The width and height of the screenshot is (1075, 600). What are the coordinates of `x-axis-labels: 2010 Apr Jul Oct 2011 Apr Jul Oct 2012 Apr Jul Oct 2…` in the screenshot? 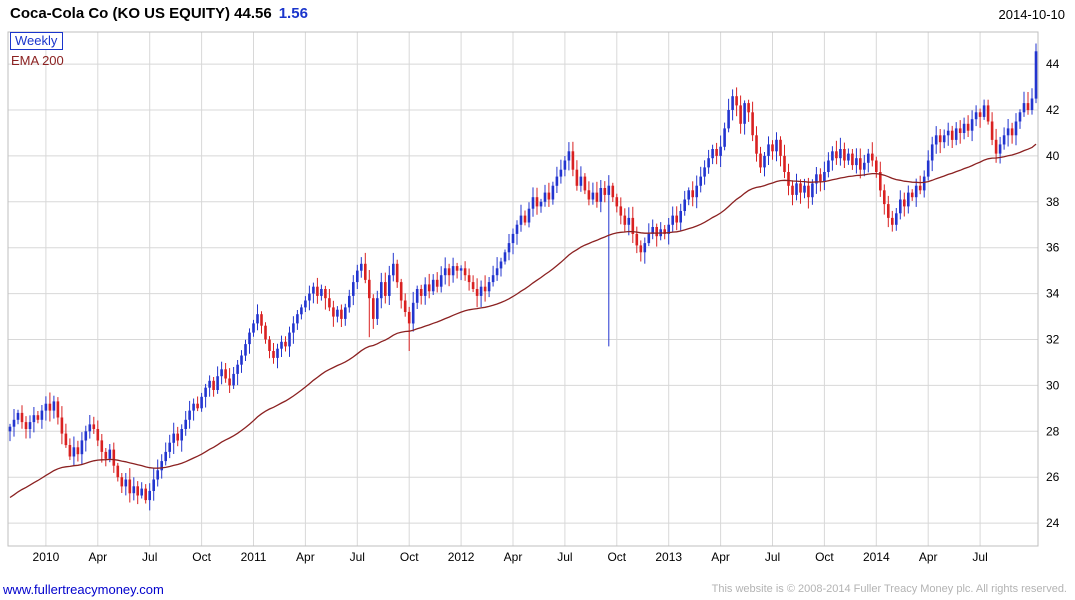 It's located at (510, 557).